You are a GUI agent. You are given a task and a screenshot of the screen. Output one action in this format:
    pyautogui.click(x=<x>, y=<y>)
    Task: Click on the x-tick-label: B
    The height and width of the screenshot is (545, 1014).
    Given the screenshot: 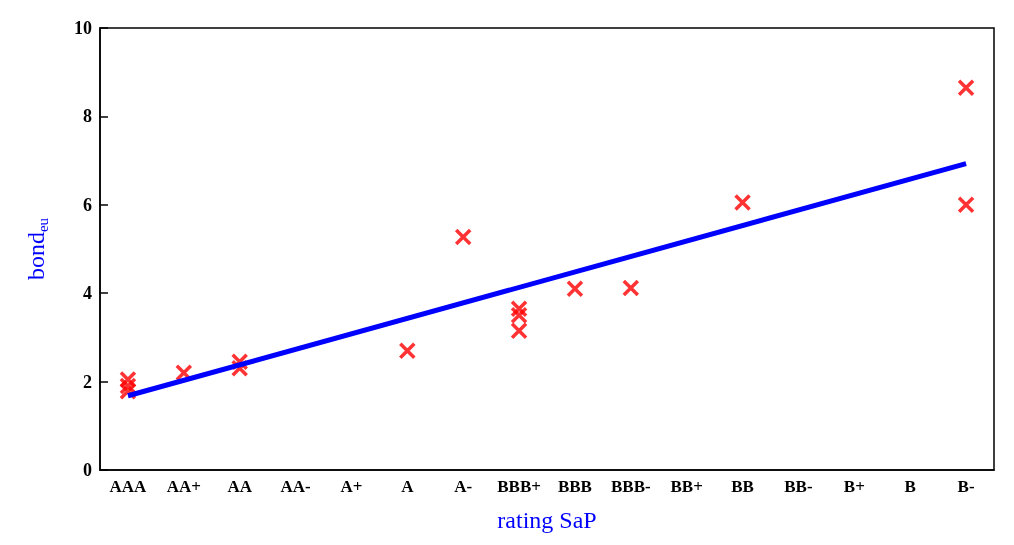 What is the action you would take?
    pyautogui.click(x=910, y=486)
    